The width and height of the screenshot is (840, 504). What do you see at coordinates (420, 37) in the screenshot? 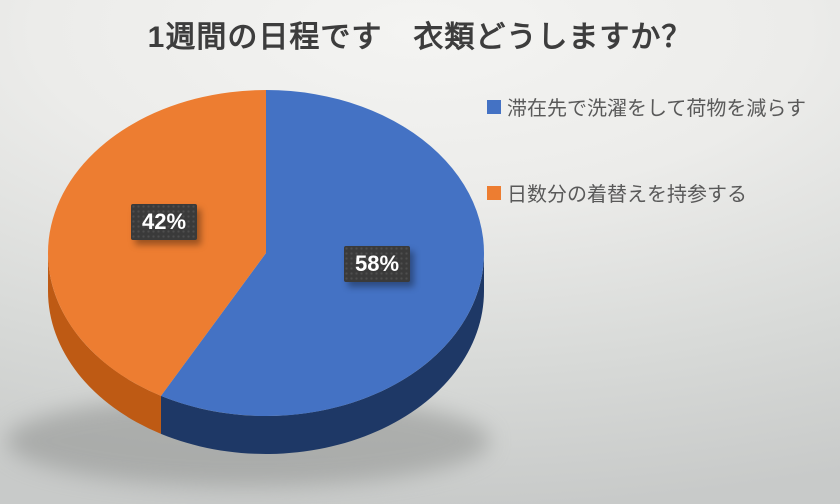
I see `chart-title: 1週間の日程です 衣類どうしますか？` at bounding box center [420, 37].